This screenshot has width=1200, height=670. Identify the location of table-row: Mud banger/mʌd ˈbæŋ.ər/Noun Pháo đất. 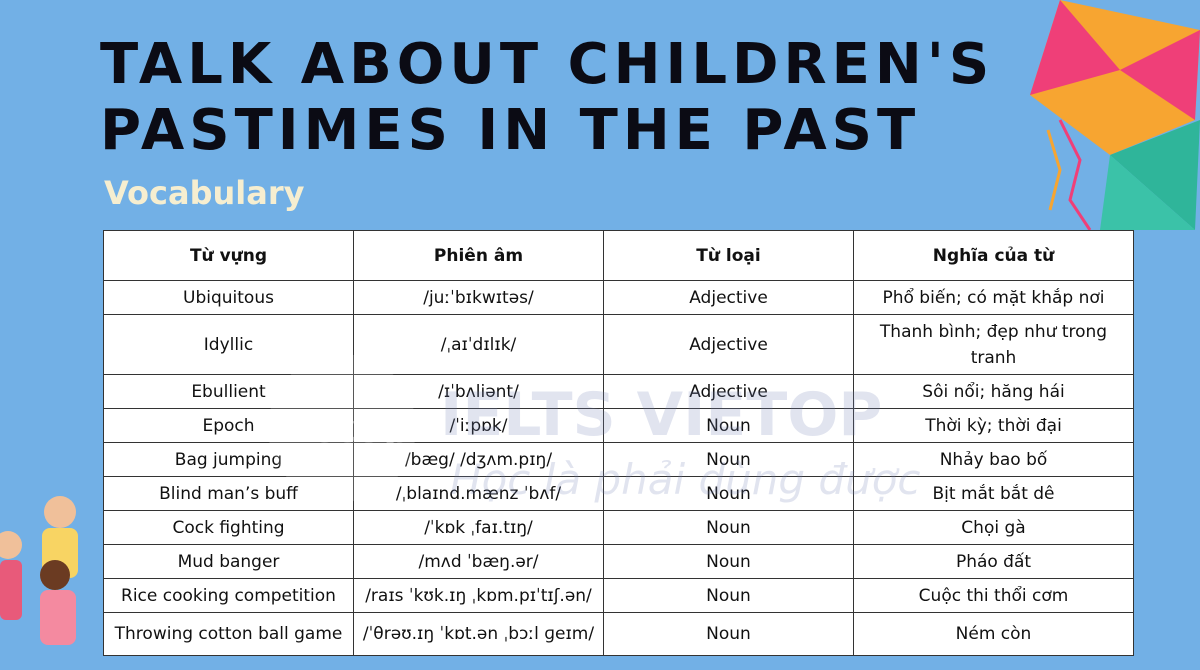
(618, 561).